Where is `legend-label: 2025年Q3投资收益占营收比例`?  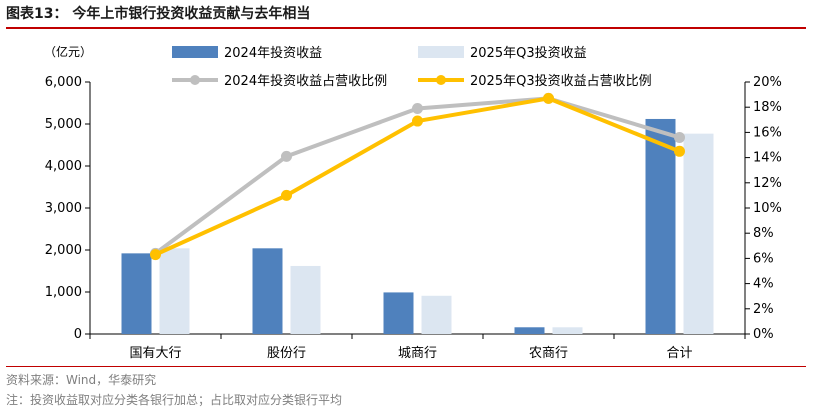
legend-label: 2025年Q3投资收益占营收比例 is located at coordinates (561, 81).